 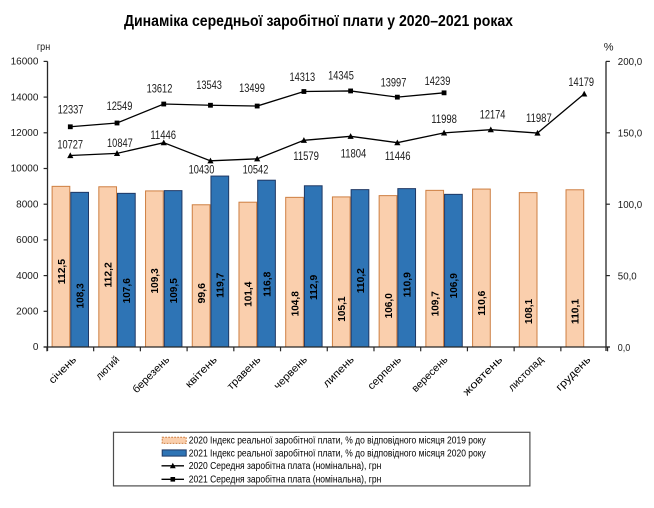 I want to click on svg-text: 11987, so click(x=539, y=118).